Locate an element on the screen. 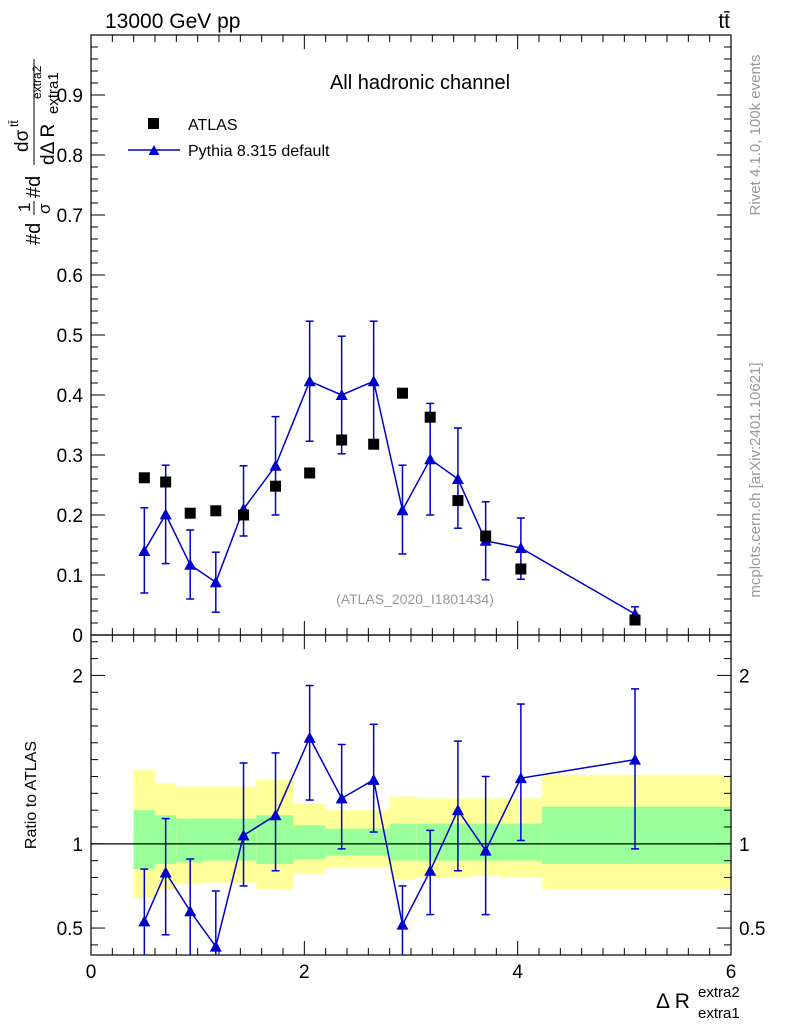  legend-mc-marker is located at coordinates (154, 150).